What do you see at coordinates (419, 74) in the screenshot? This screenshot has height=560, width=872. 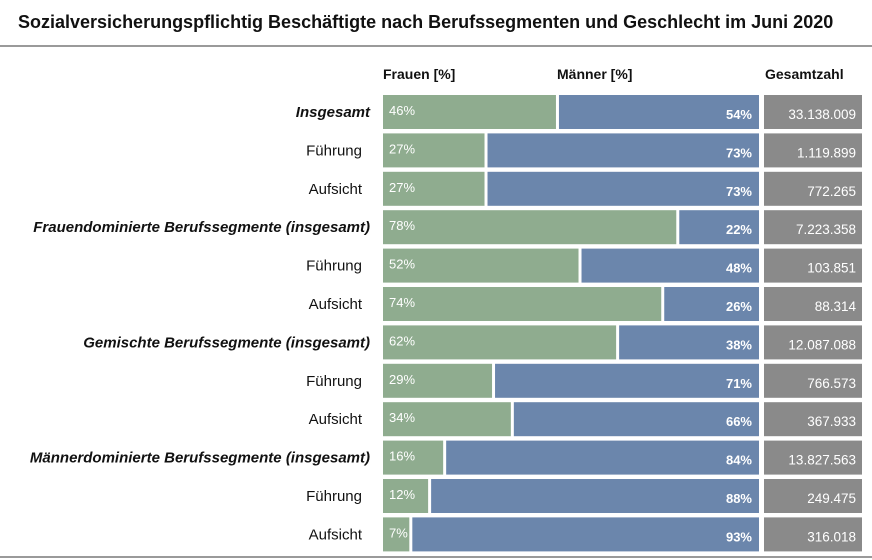 I see `header-frauen: Frauen [%]` at bounding box center [419, 74].